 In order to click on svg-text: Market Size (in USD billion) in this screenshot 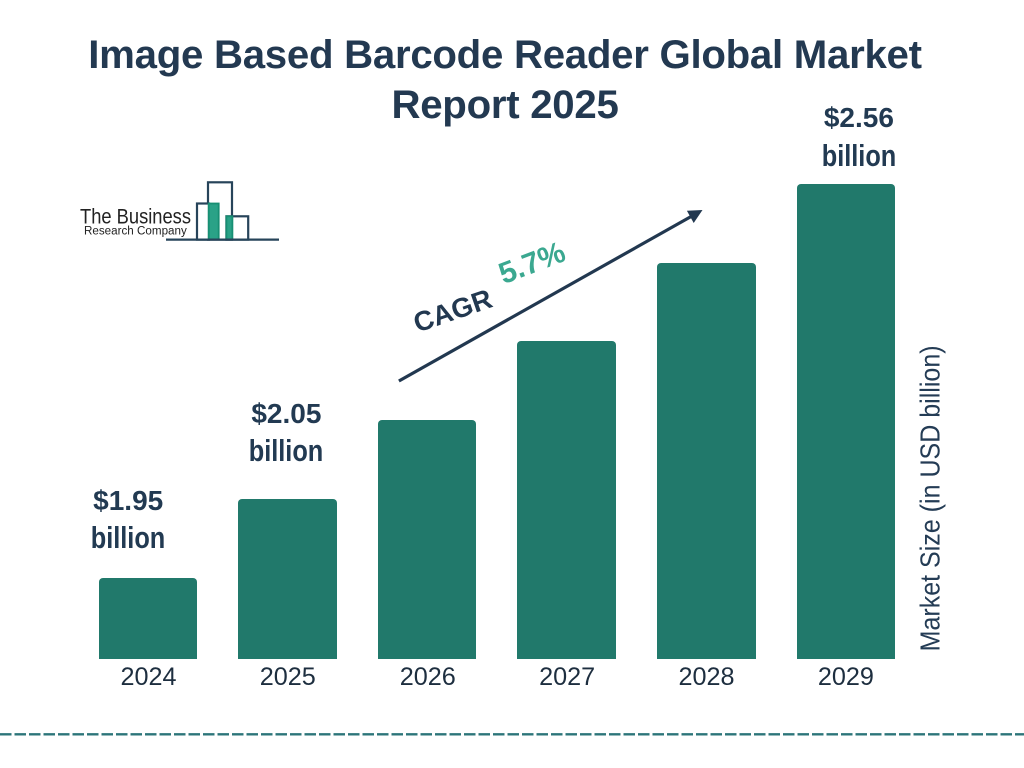, I will do `click(930, 498)`.